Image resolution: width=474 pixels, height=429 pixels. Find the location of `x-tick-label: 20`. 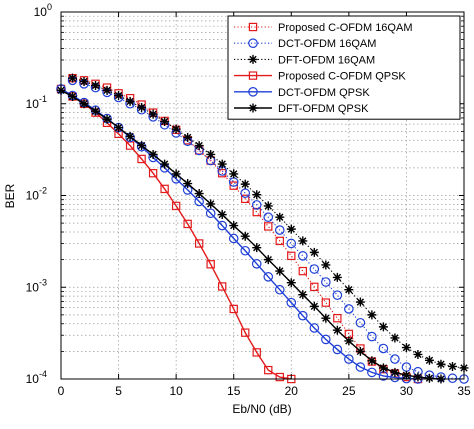

x-tick-label: 20 is located at coordinates (292, 391).